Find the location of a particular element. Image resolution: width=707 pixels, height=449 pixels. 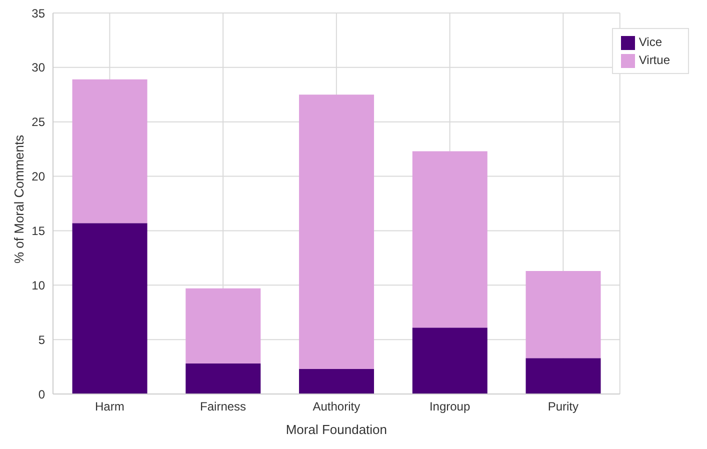

x-tick-label: Harm is located at coordinates (109, 407).